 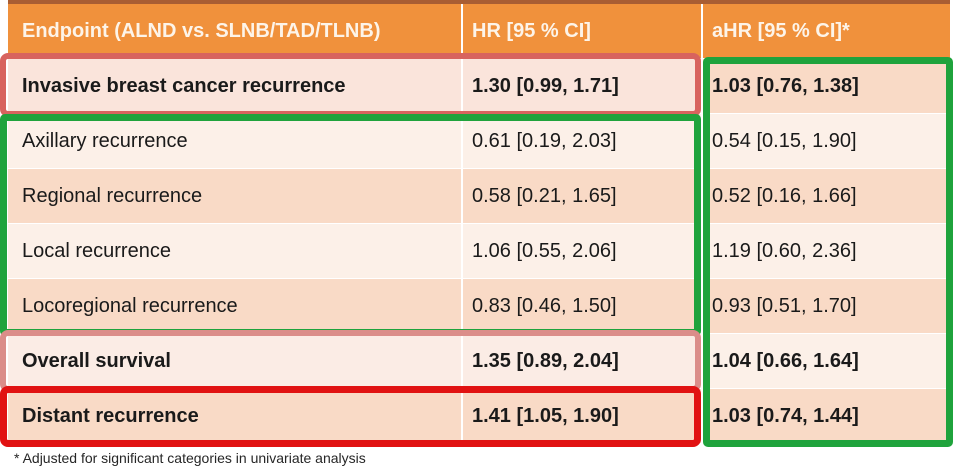 I want to click on endpoint-cell: Distant recurrence, so click(x=234, y=416).